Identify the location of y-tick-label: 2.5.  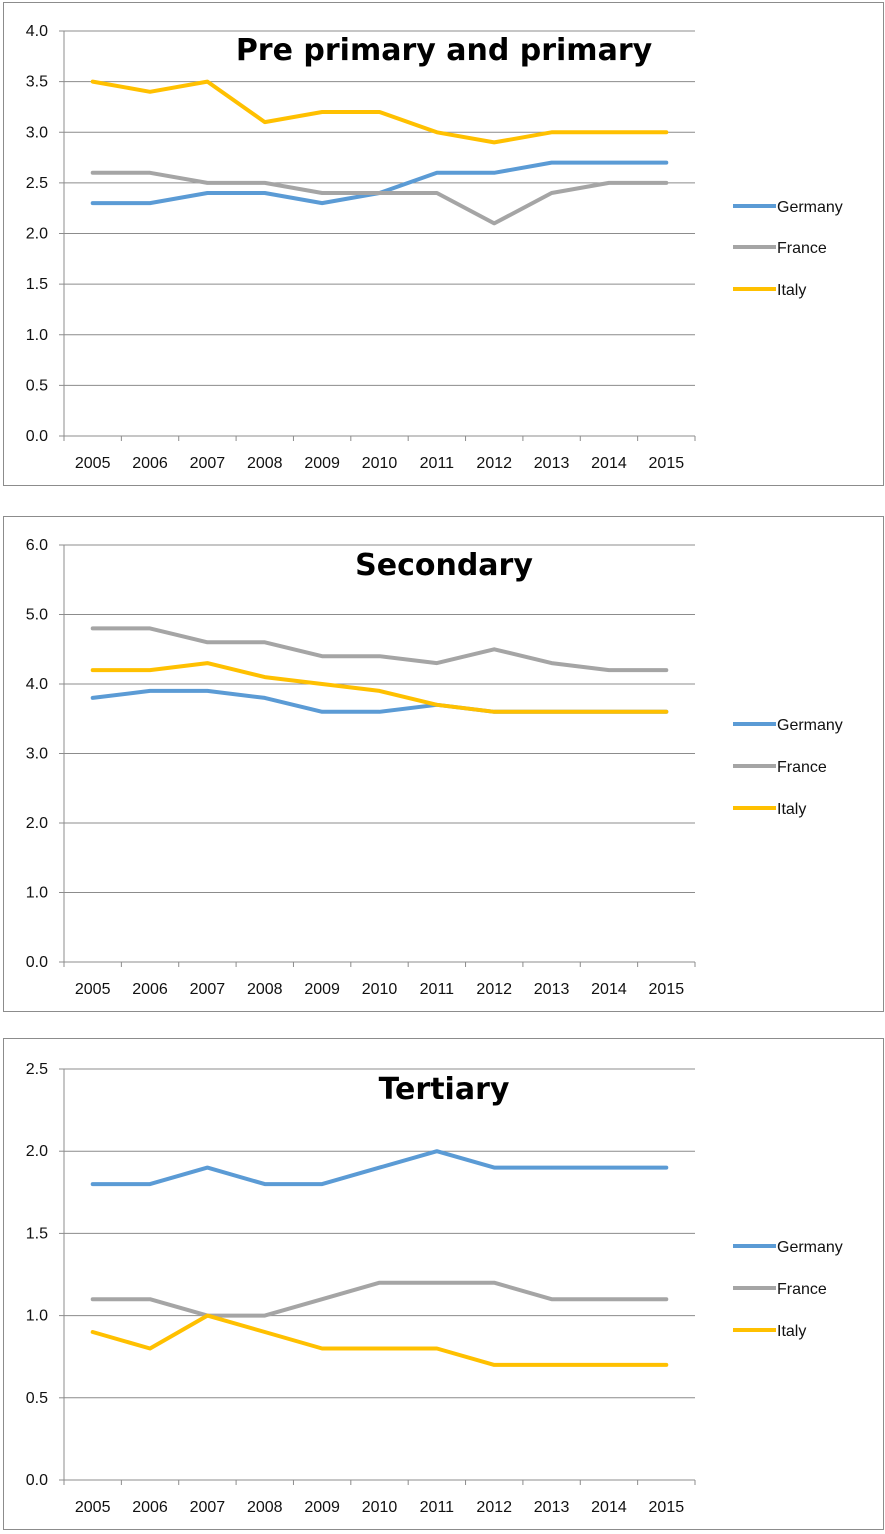
(37, 183).